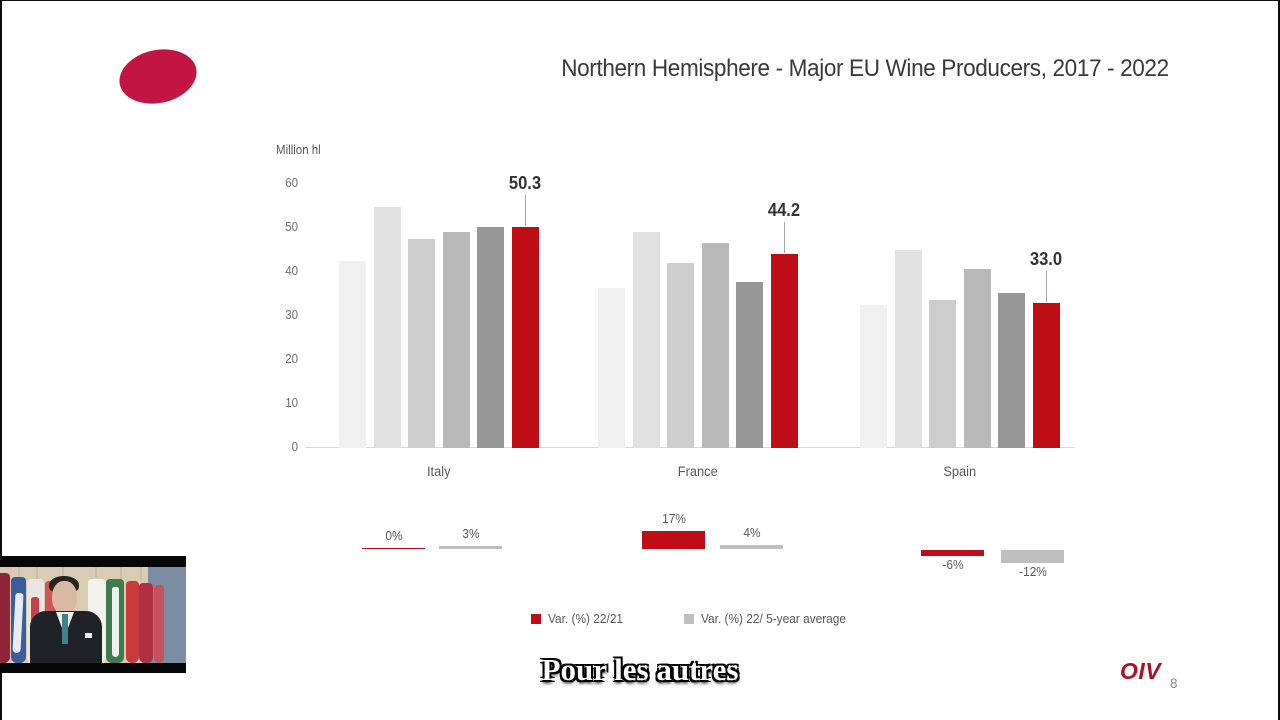  Describe the element at coordinates (873, 376) in the screenshot. I see `bar-spain-2017` at that location.